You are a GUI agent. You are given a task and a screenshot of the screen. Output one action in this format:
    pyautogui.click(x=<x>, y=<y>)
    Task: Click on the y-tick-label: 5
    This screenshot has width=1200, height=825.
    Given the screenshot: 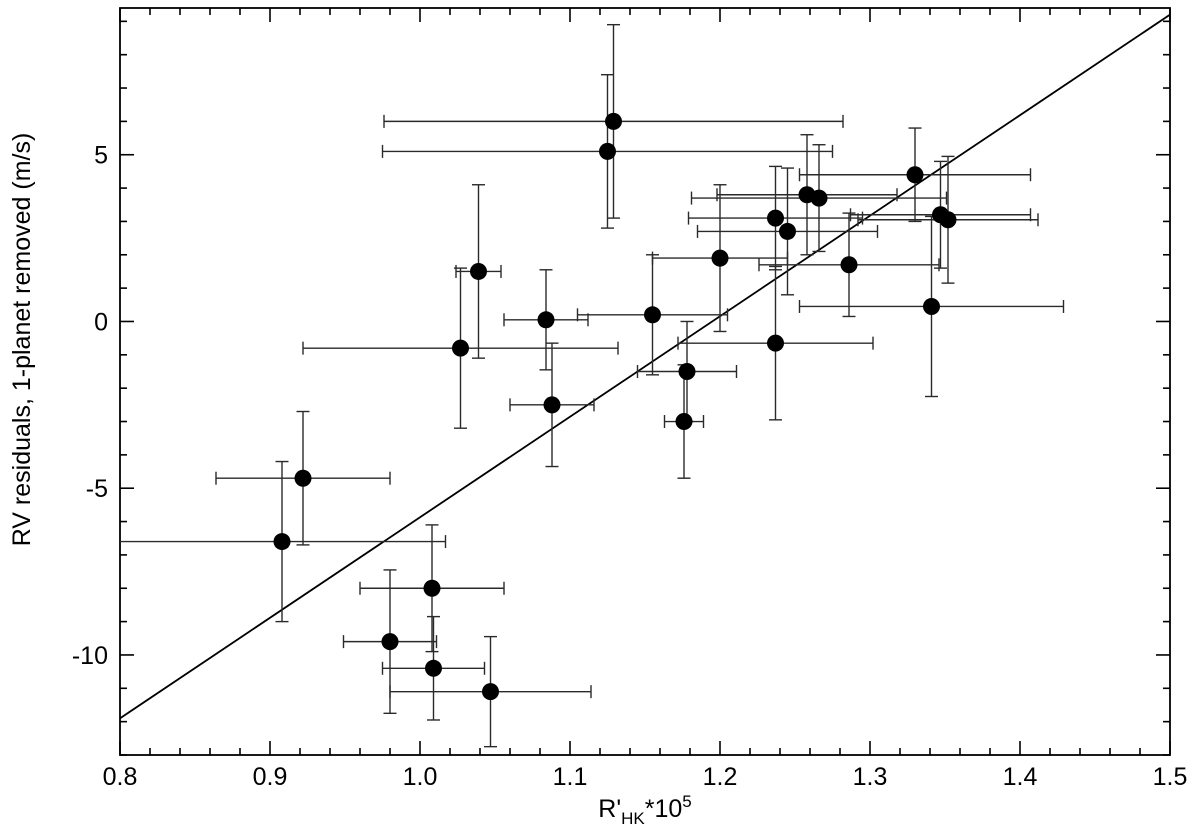 What is the action you would take?
    pyautogui.click(x=101, y=156)
    